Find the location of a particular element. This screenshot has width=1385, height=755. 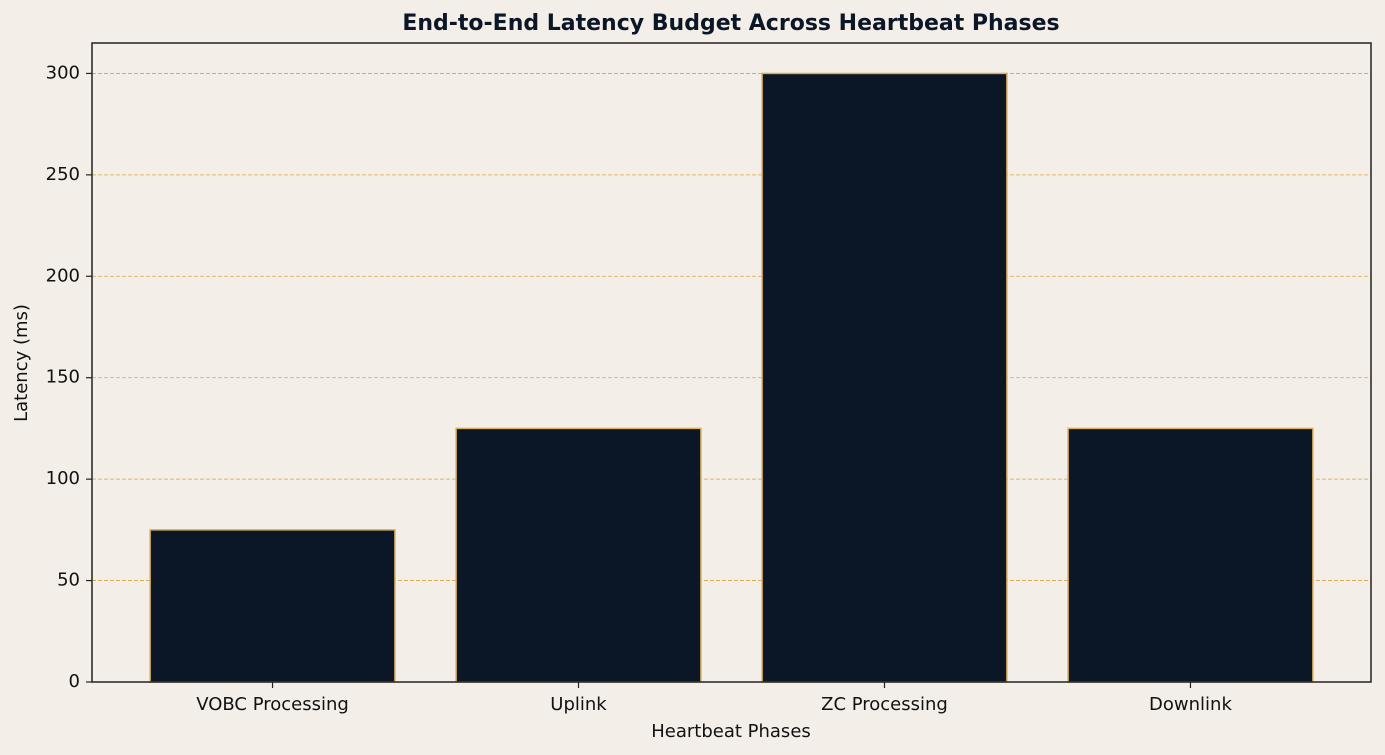

x-axis-label: Heartbeat Phases is located at coordinates (731, 731).